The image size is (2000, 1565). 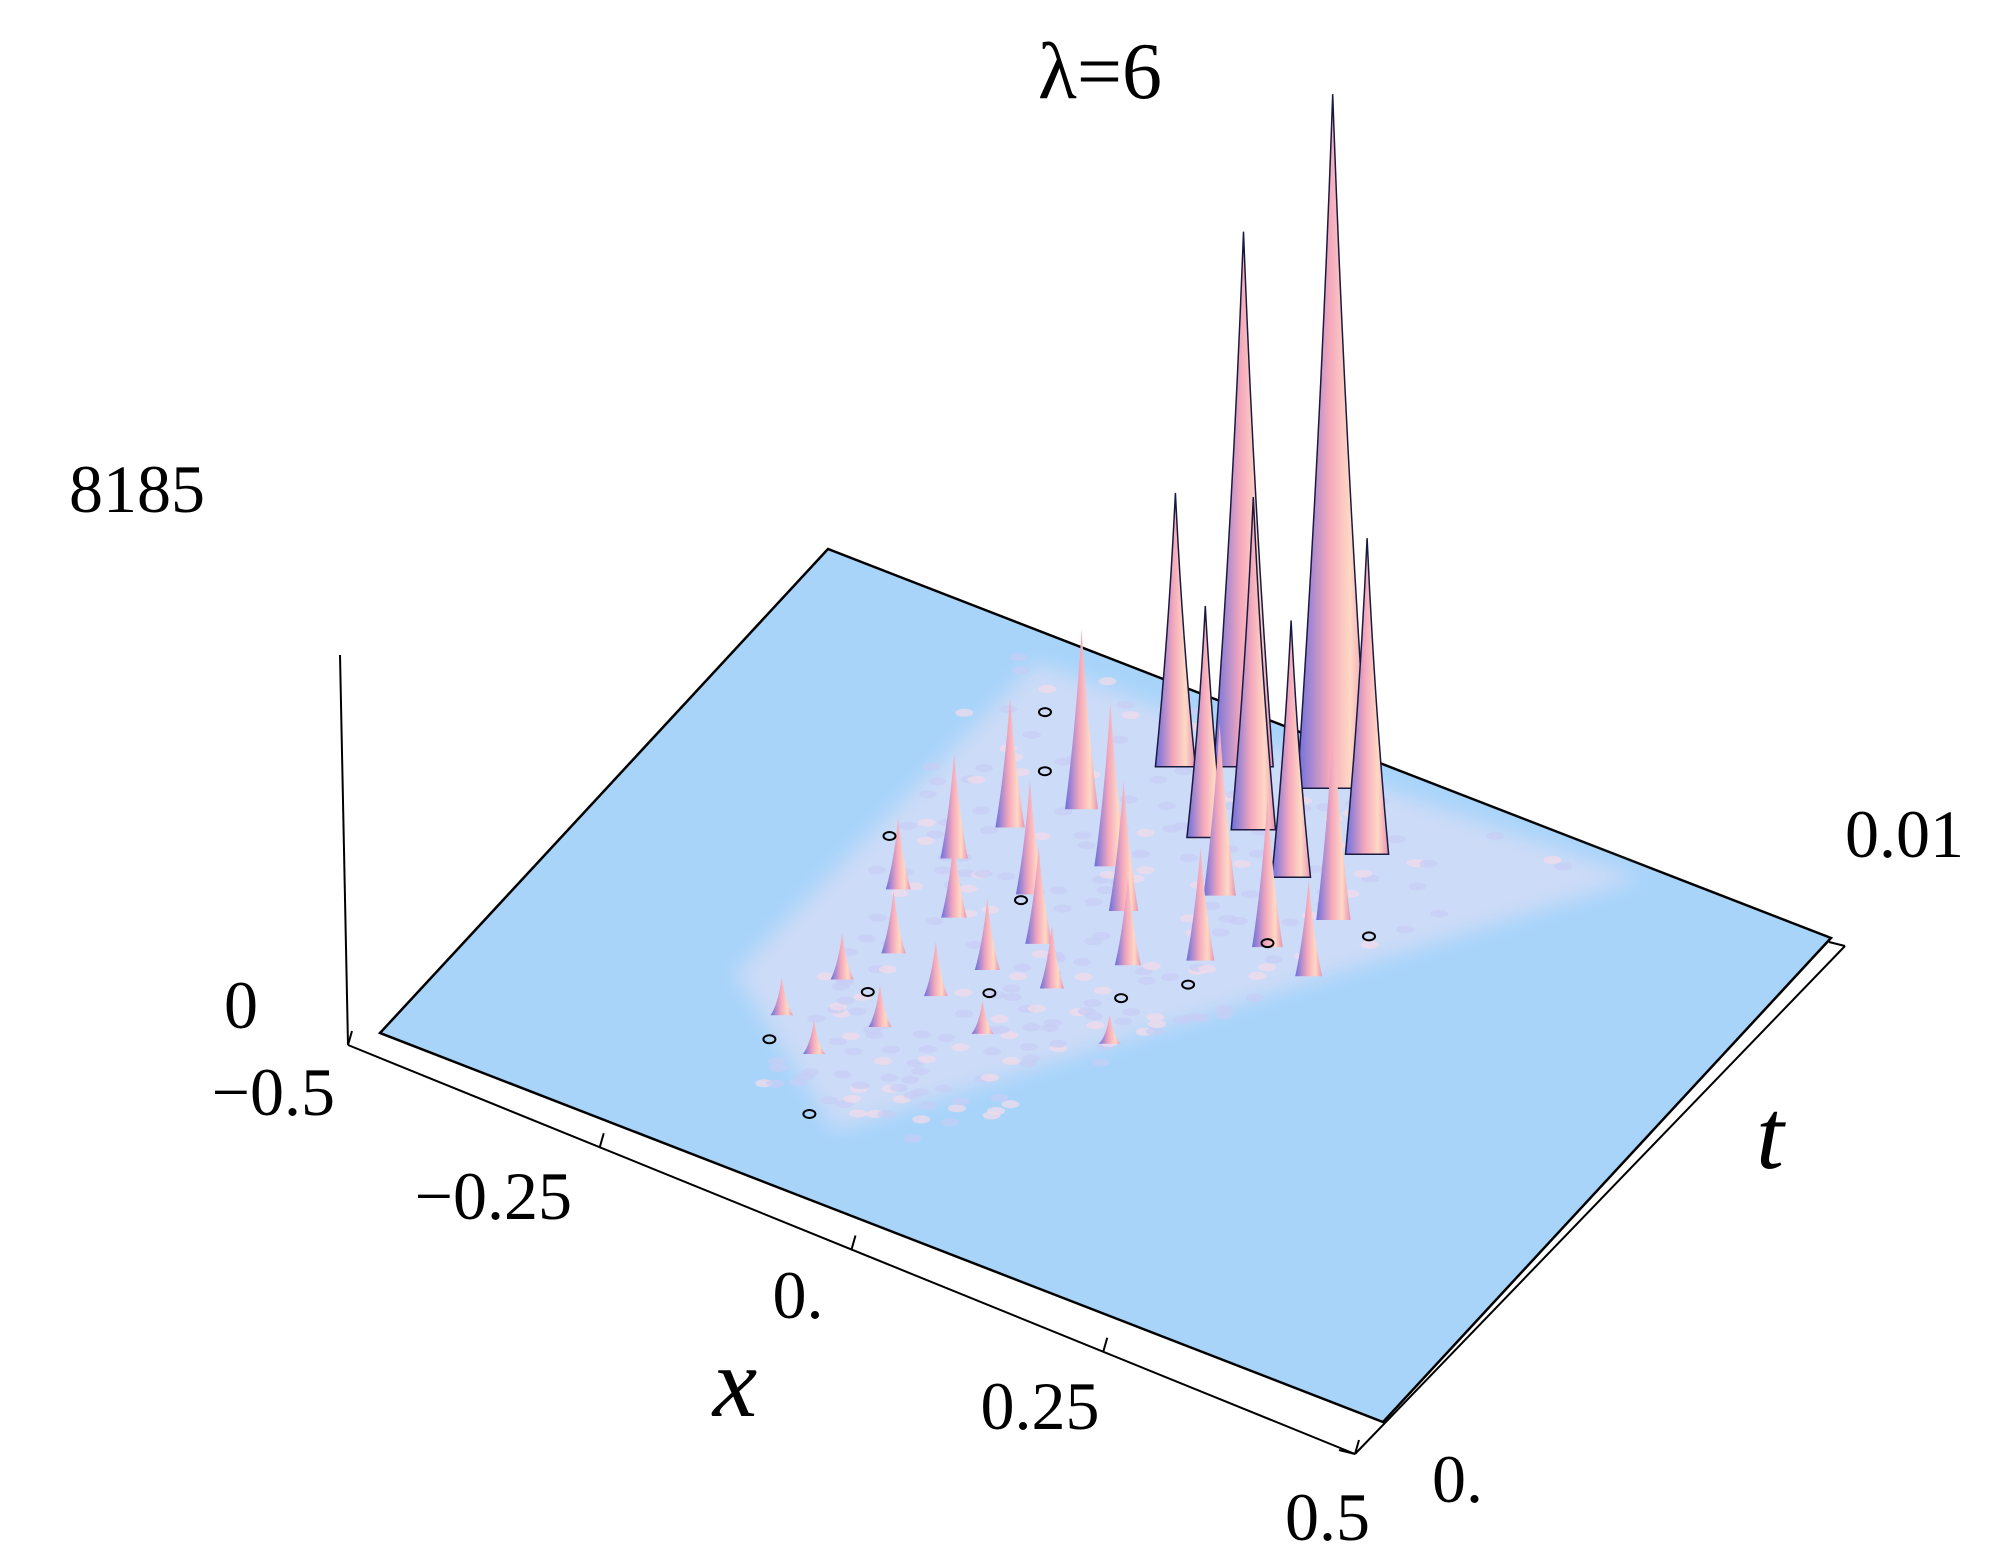 I want to click on x-tick-label-5: 0.5, so click(x=1327, y=1517).